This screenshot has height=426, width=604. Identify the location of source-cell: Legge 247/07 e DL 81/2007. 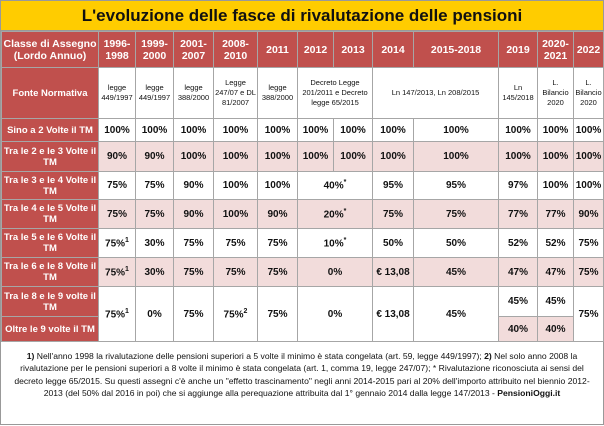
(235, 93).